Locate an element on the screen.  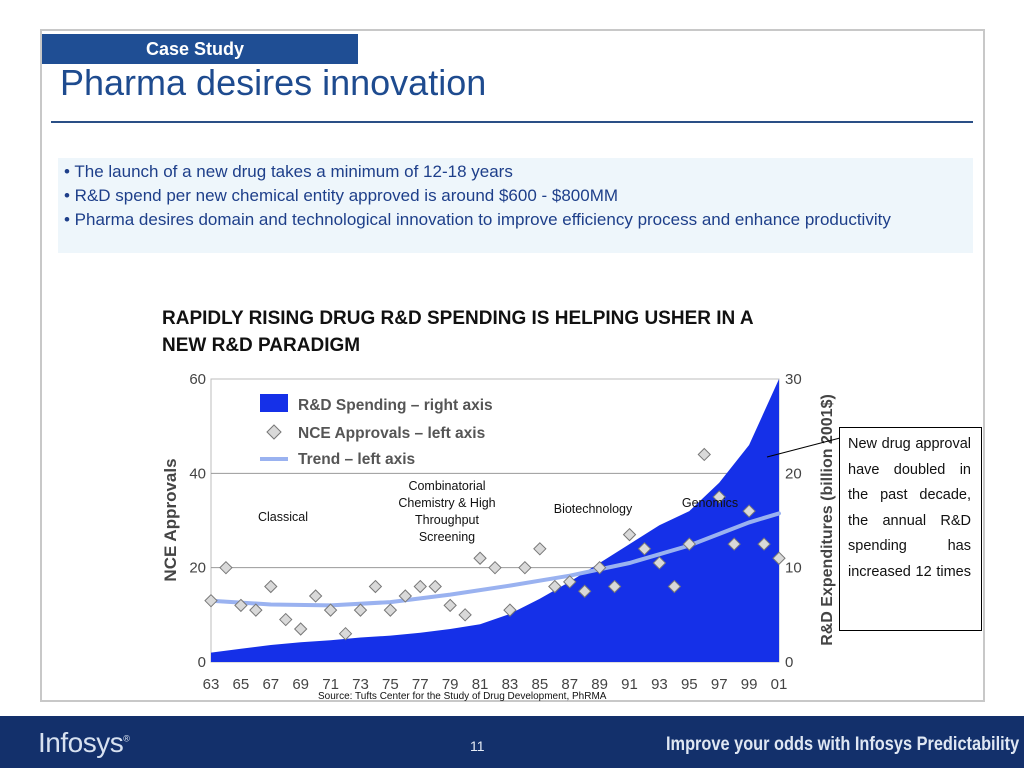
legend-label-nce: NCE Approvals – left axis is located at coordinates (391, 433).